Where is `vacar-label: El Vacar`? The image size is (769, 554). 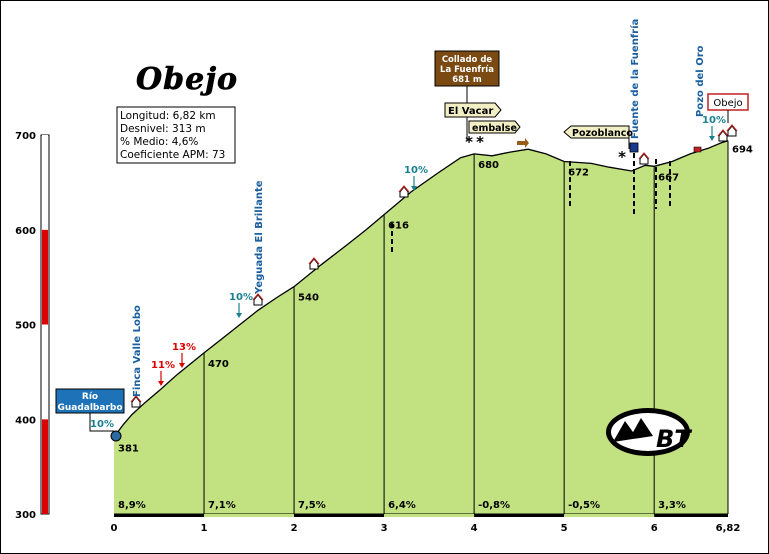 vacar-label: El Vacar is located at coordinates (470, 111).